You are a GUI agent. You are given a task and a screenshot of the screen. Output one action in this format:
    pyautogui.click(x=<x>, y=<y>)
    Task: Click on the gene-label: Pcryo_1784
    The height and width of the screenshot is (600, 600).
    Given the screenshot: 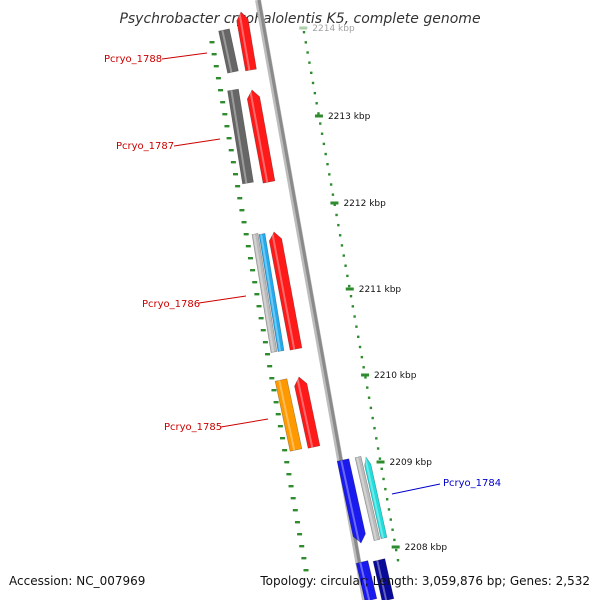 What is the action you would take?
    pyautogui.click(x=472, y=483)
    